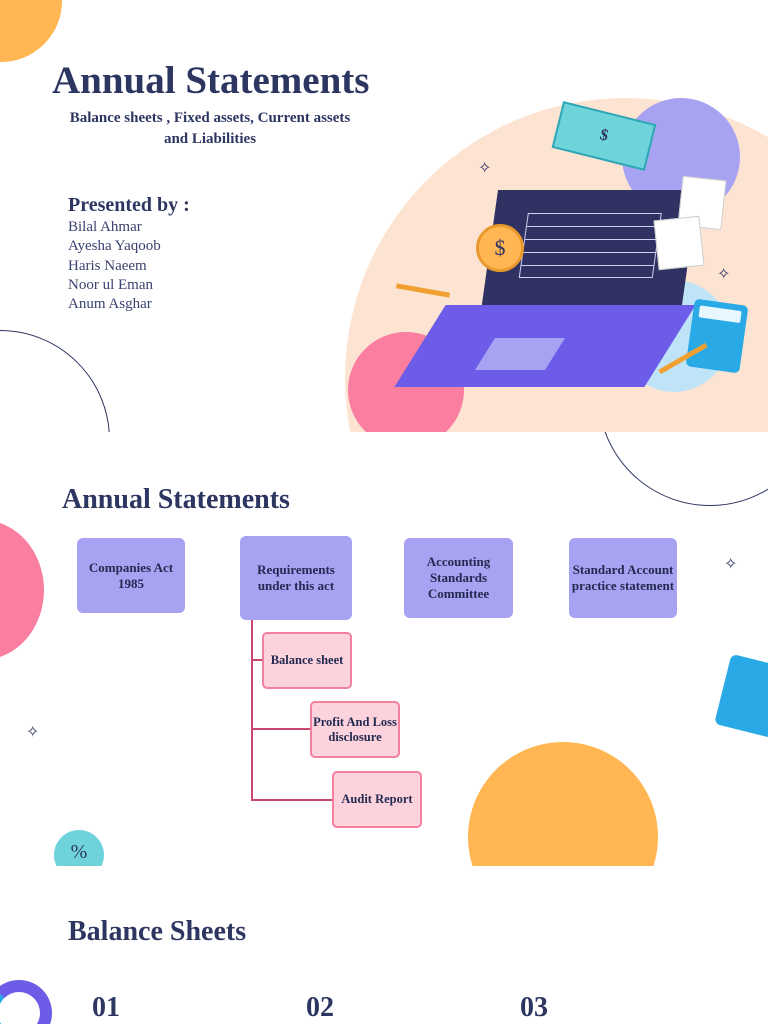  I want to click on ring-chart-decoration, so click(26, 1002).